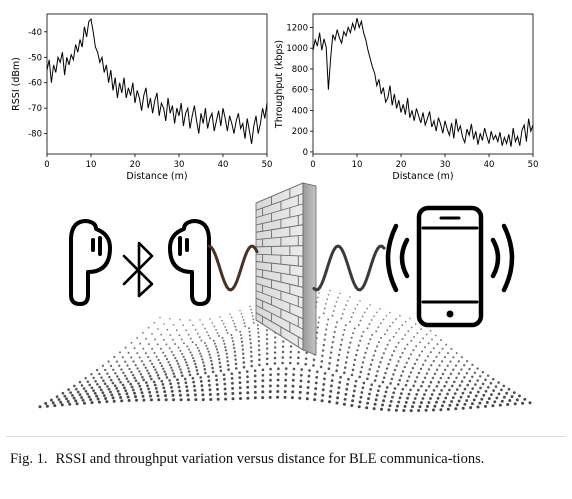  What do you see at coordinates (401, 165) in the screenshot?
I see `throughput-xtick-label: 20` at bounding box center [401, 165].